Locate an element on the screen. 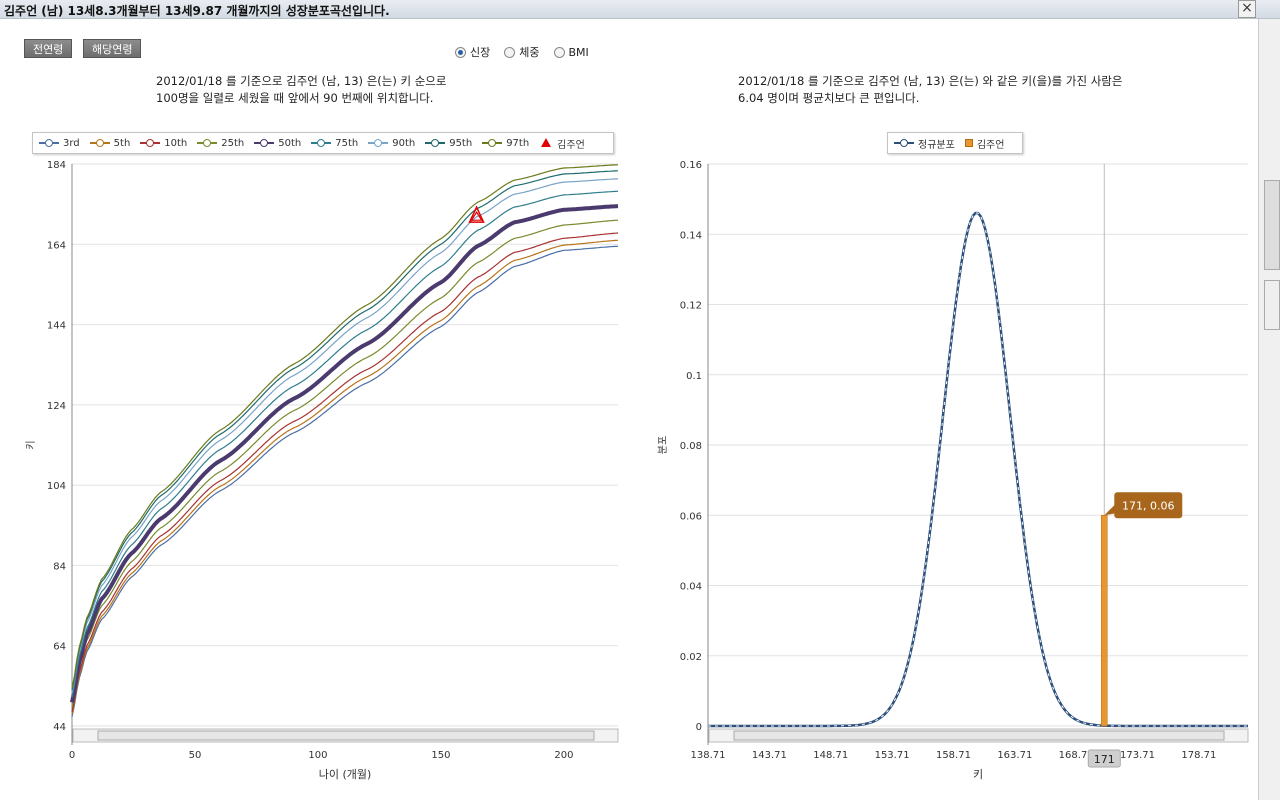 The image size is (1280, 800). x-tick-label: 178.71 is located at coordinates (1198, 755).